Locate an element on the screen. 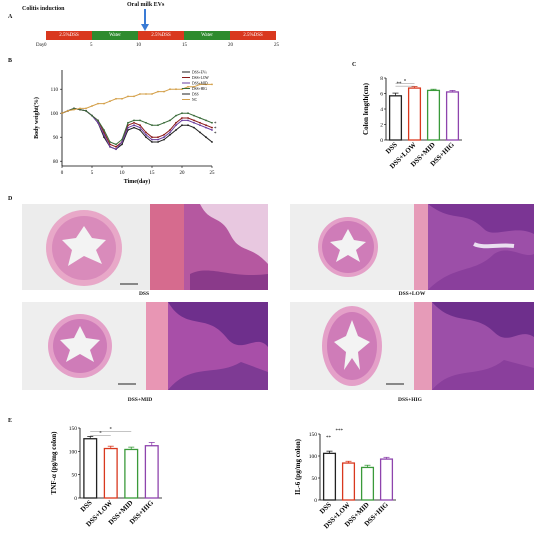 This screenshot has width=541, height=550. timeline-tick: 20 is located at coordinates (230, 45).